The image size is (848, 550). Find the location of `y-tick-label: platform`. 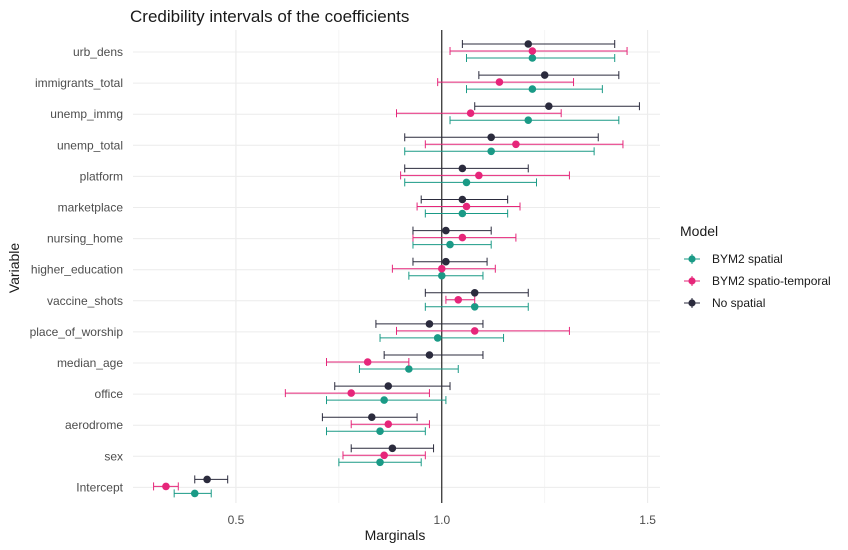

y-tick-label: platform is located at coordinates (101, 176).